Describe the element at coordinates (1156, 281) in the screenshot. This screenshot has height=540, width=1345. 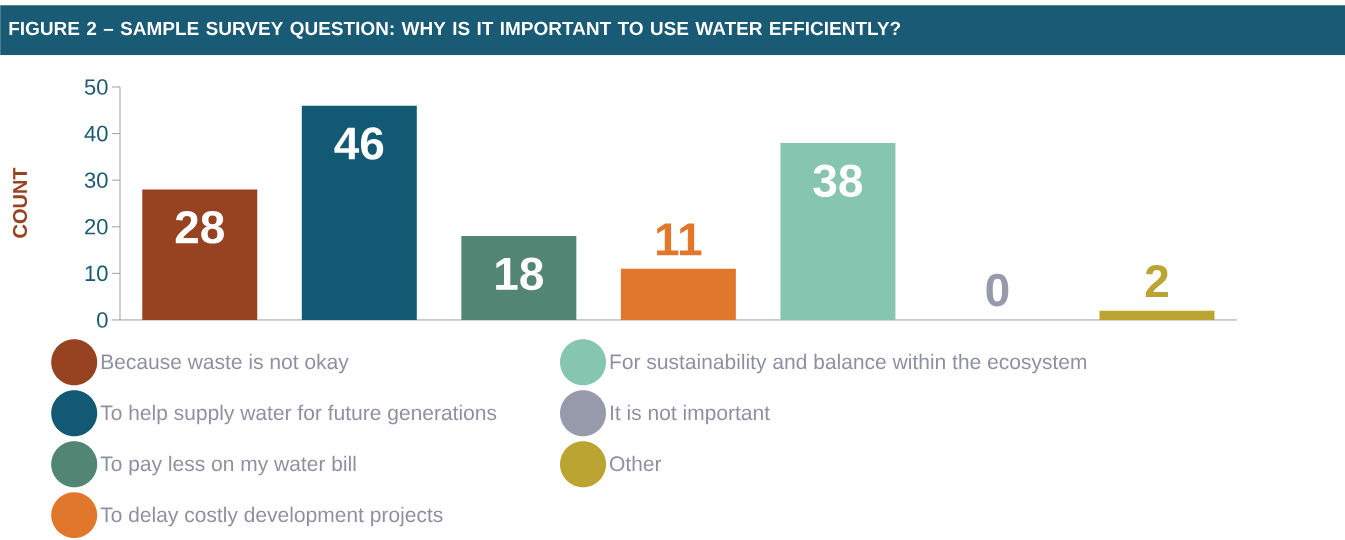
I see `data-label: 2` at that location.